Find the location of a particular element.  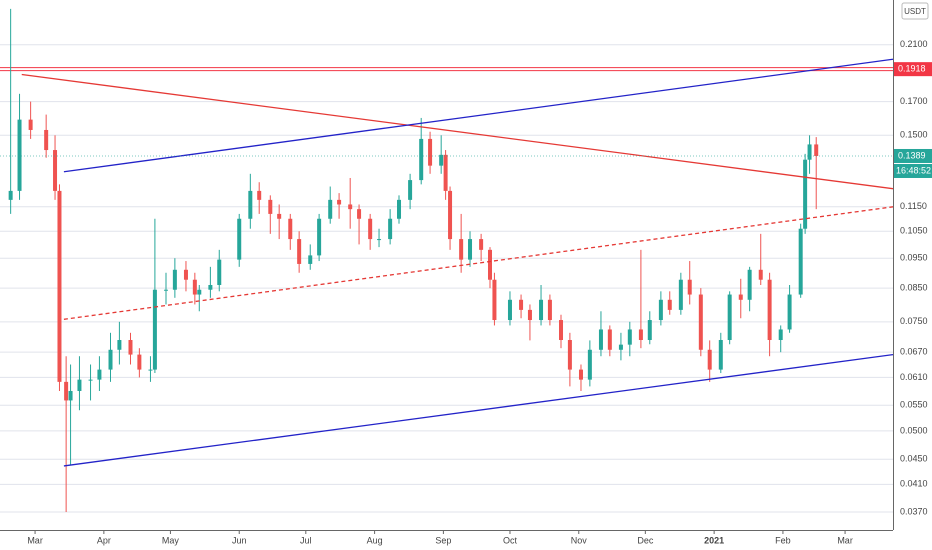

last-price-badge is located at coordinates (913, 155).